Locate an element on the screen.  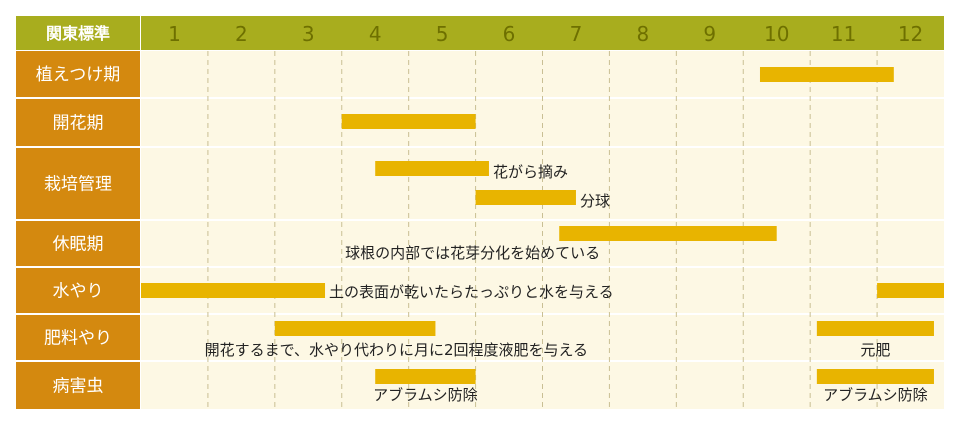
row-label: 肥料やり is located at coordinates (78, 339).